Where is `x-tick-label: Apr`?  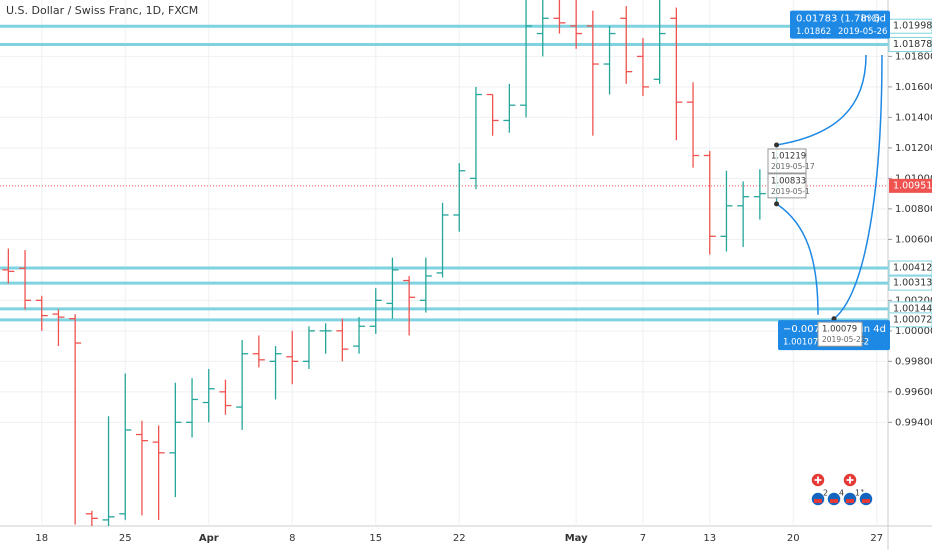
x-tick-label: Apr is located at coordinates (209, 538).